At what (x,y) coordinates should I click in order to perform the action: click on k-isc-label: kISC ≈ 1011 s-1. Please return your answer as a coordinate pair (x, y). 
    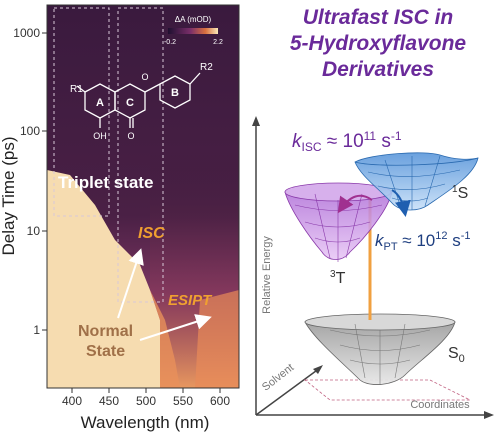
    Looking at the image, I should click on (347, 141).